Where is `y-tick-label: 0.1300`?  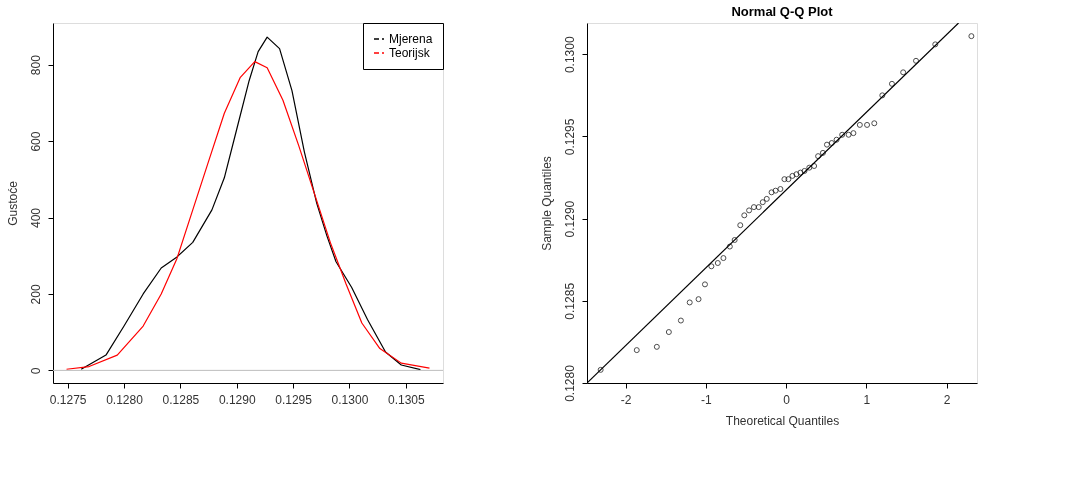
y-tick-label: 0.1300 is located at coordinates (569, 55).